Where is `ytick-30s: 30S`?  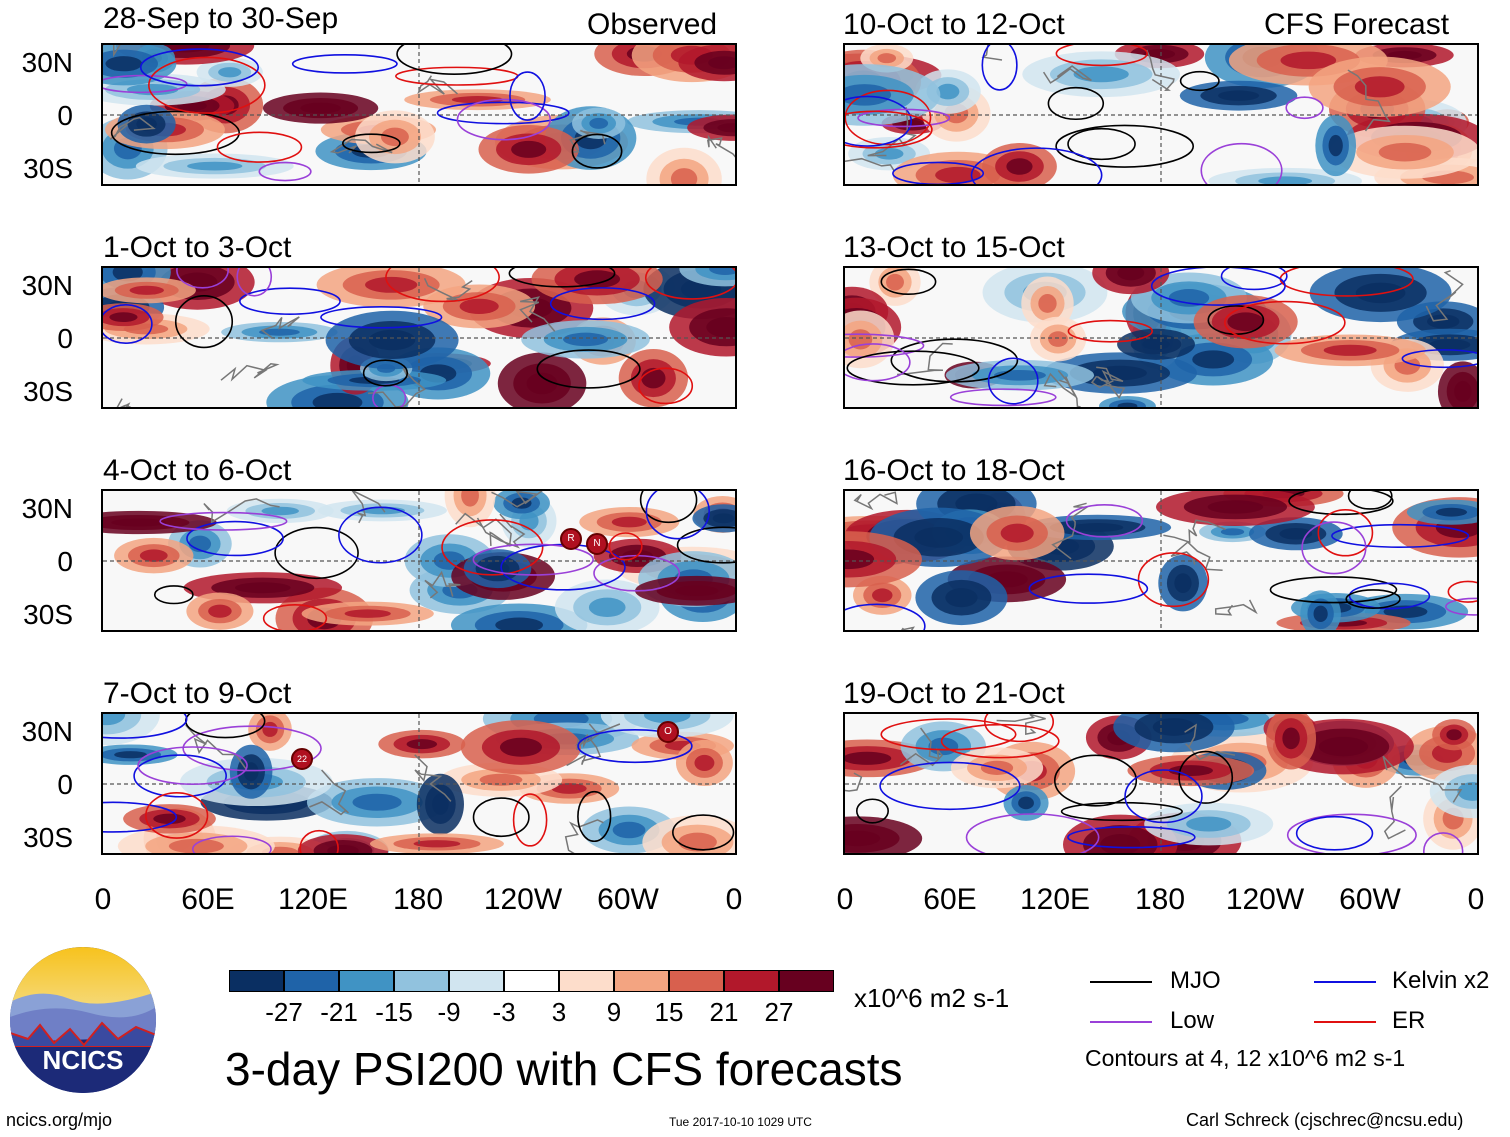 ytick-30s: 30S is located at coordinates (48, 391).